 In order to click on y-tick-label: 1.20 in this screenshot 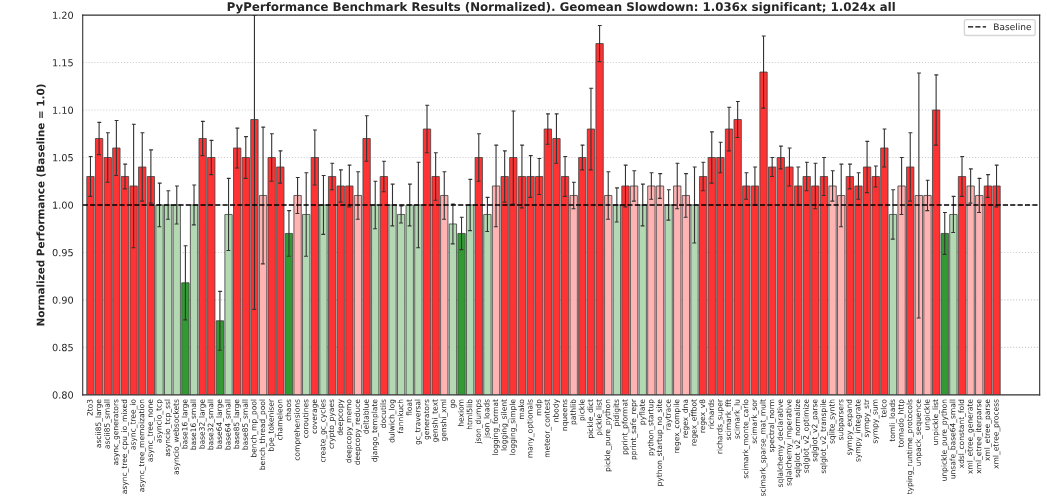, I will do `click(63, 15)`.